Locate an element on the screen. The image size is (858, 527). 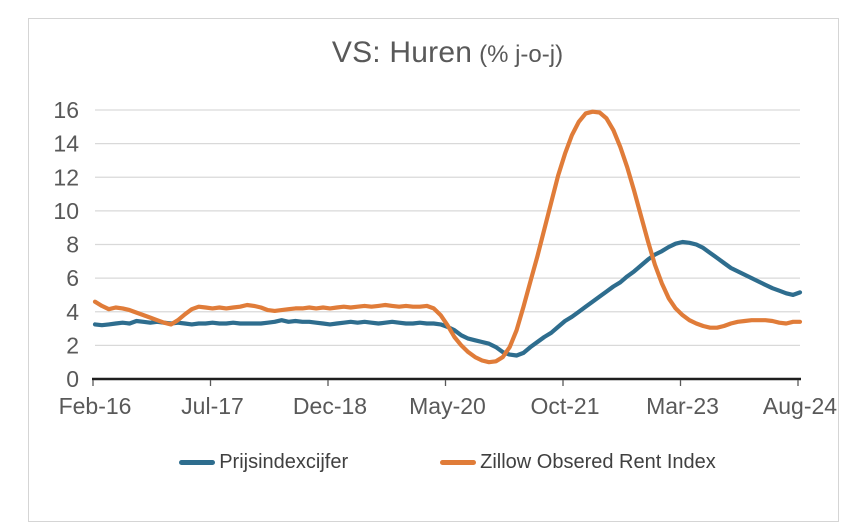
legend-item-zillow-rent-index: Zillow Obsered Rent Index is located at coordinates (578, 462).